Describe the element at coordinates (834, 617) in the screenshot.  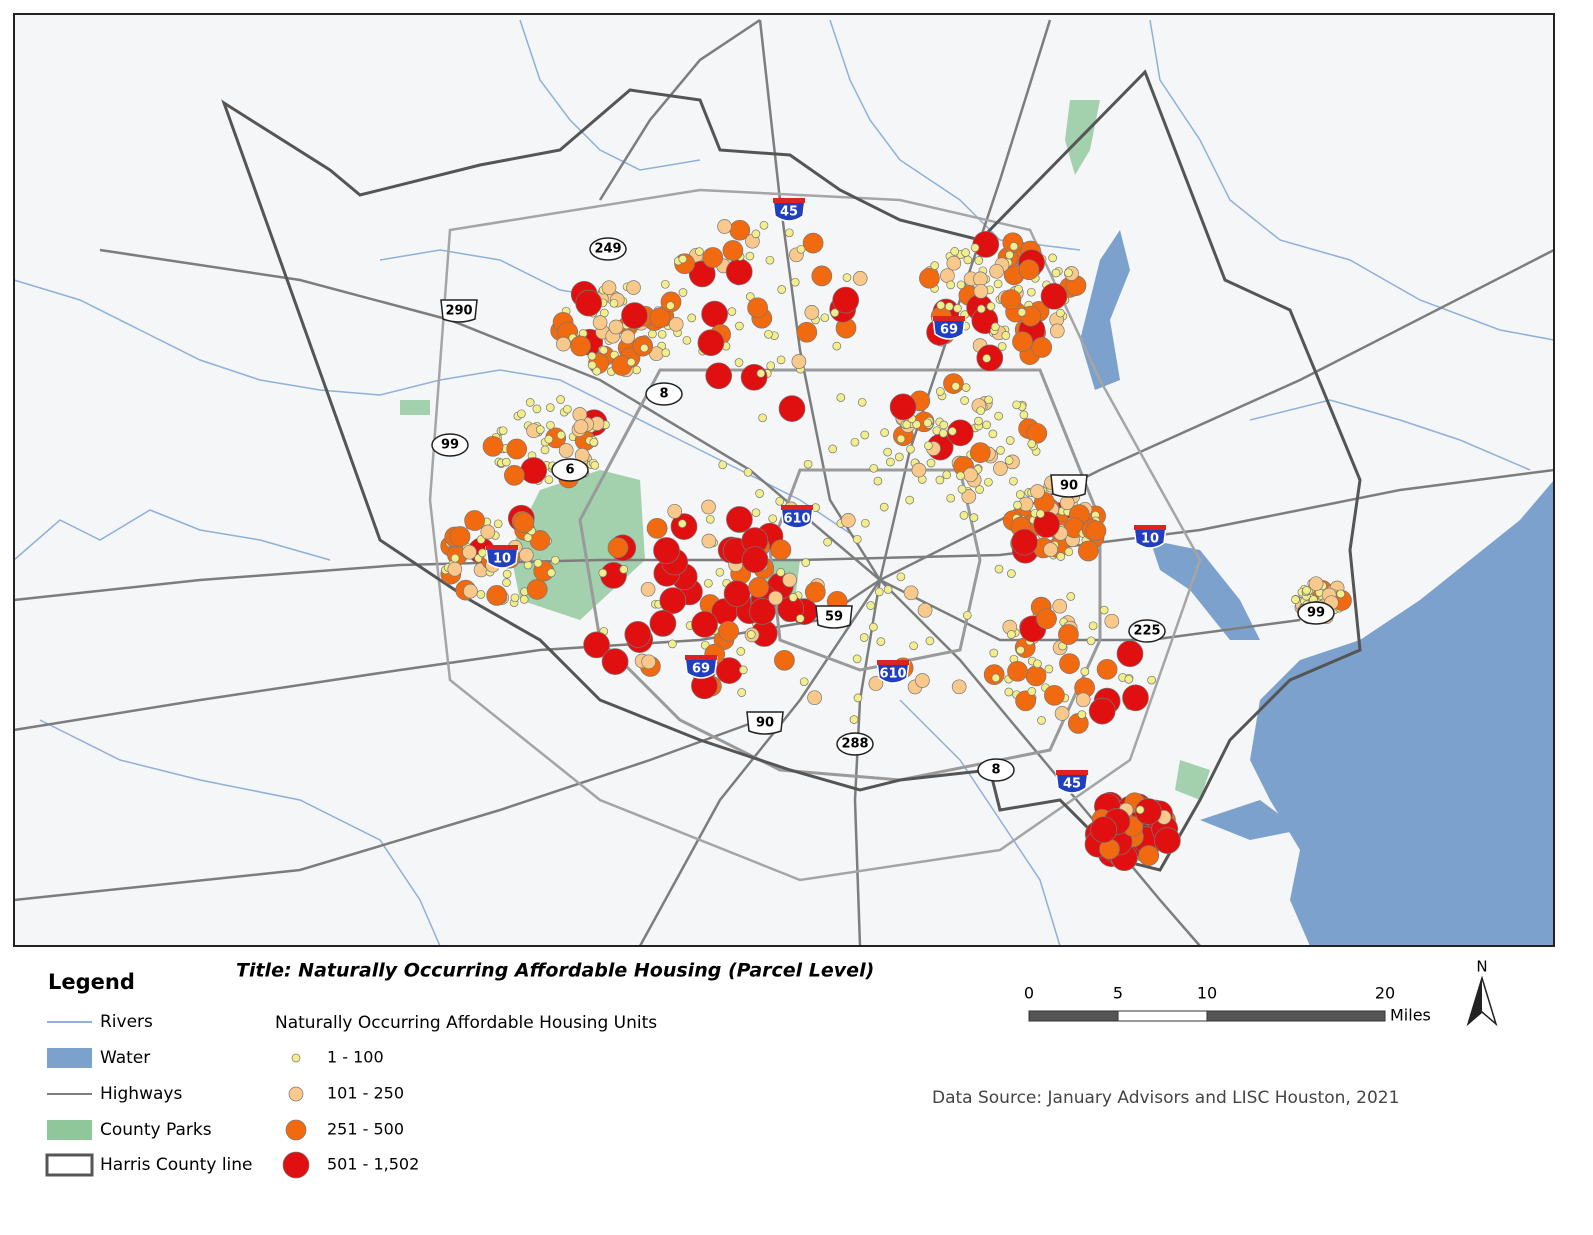
I see `highway-shield: 59` at that location.